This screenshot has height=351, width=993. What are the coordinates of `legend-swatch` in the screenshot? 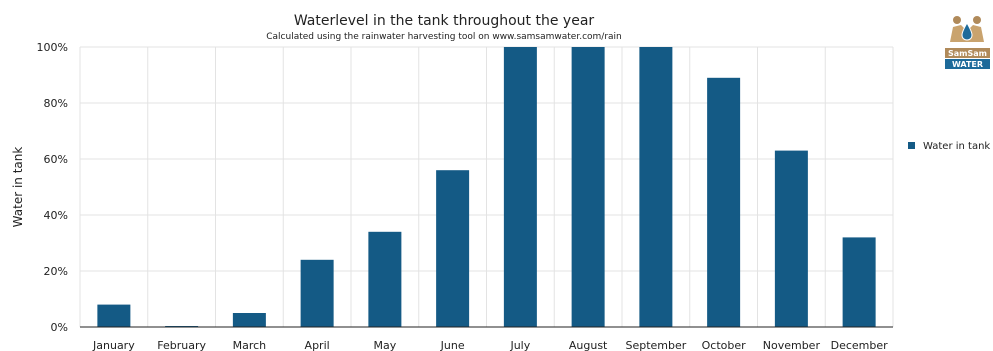 It's located at (911, 145).